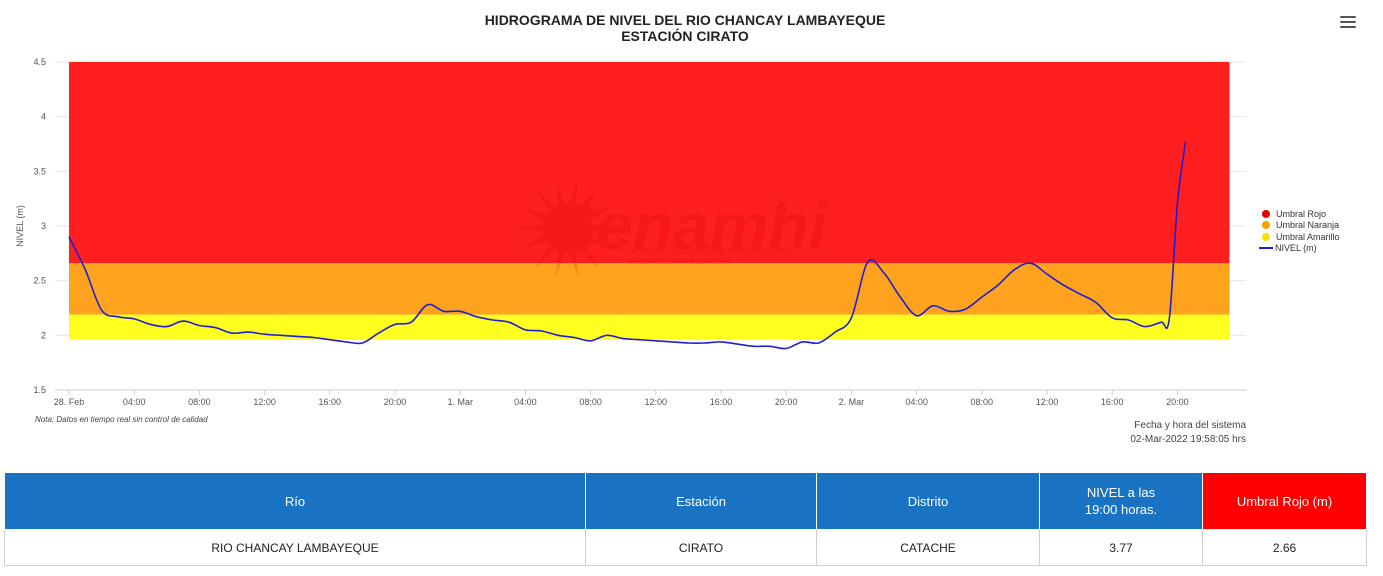 The width and height of the screenshot is (1383, 576). Describe the element at coordinates (39, 390) in the screenshot. I see `y-tick-label: 1.5` at that location.